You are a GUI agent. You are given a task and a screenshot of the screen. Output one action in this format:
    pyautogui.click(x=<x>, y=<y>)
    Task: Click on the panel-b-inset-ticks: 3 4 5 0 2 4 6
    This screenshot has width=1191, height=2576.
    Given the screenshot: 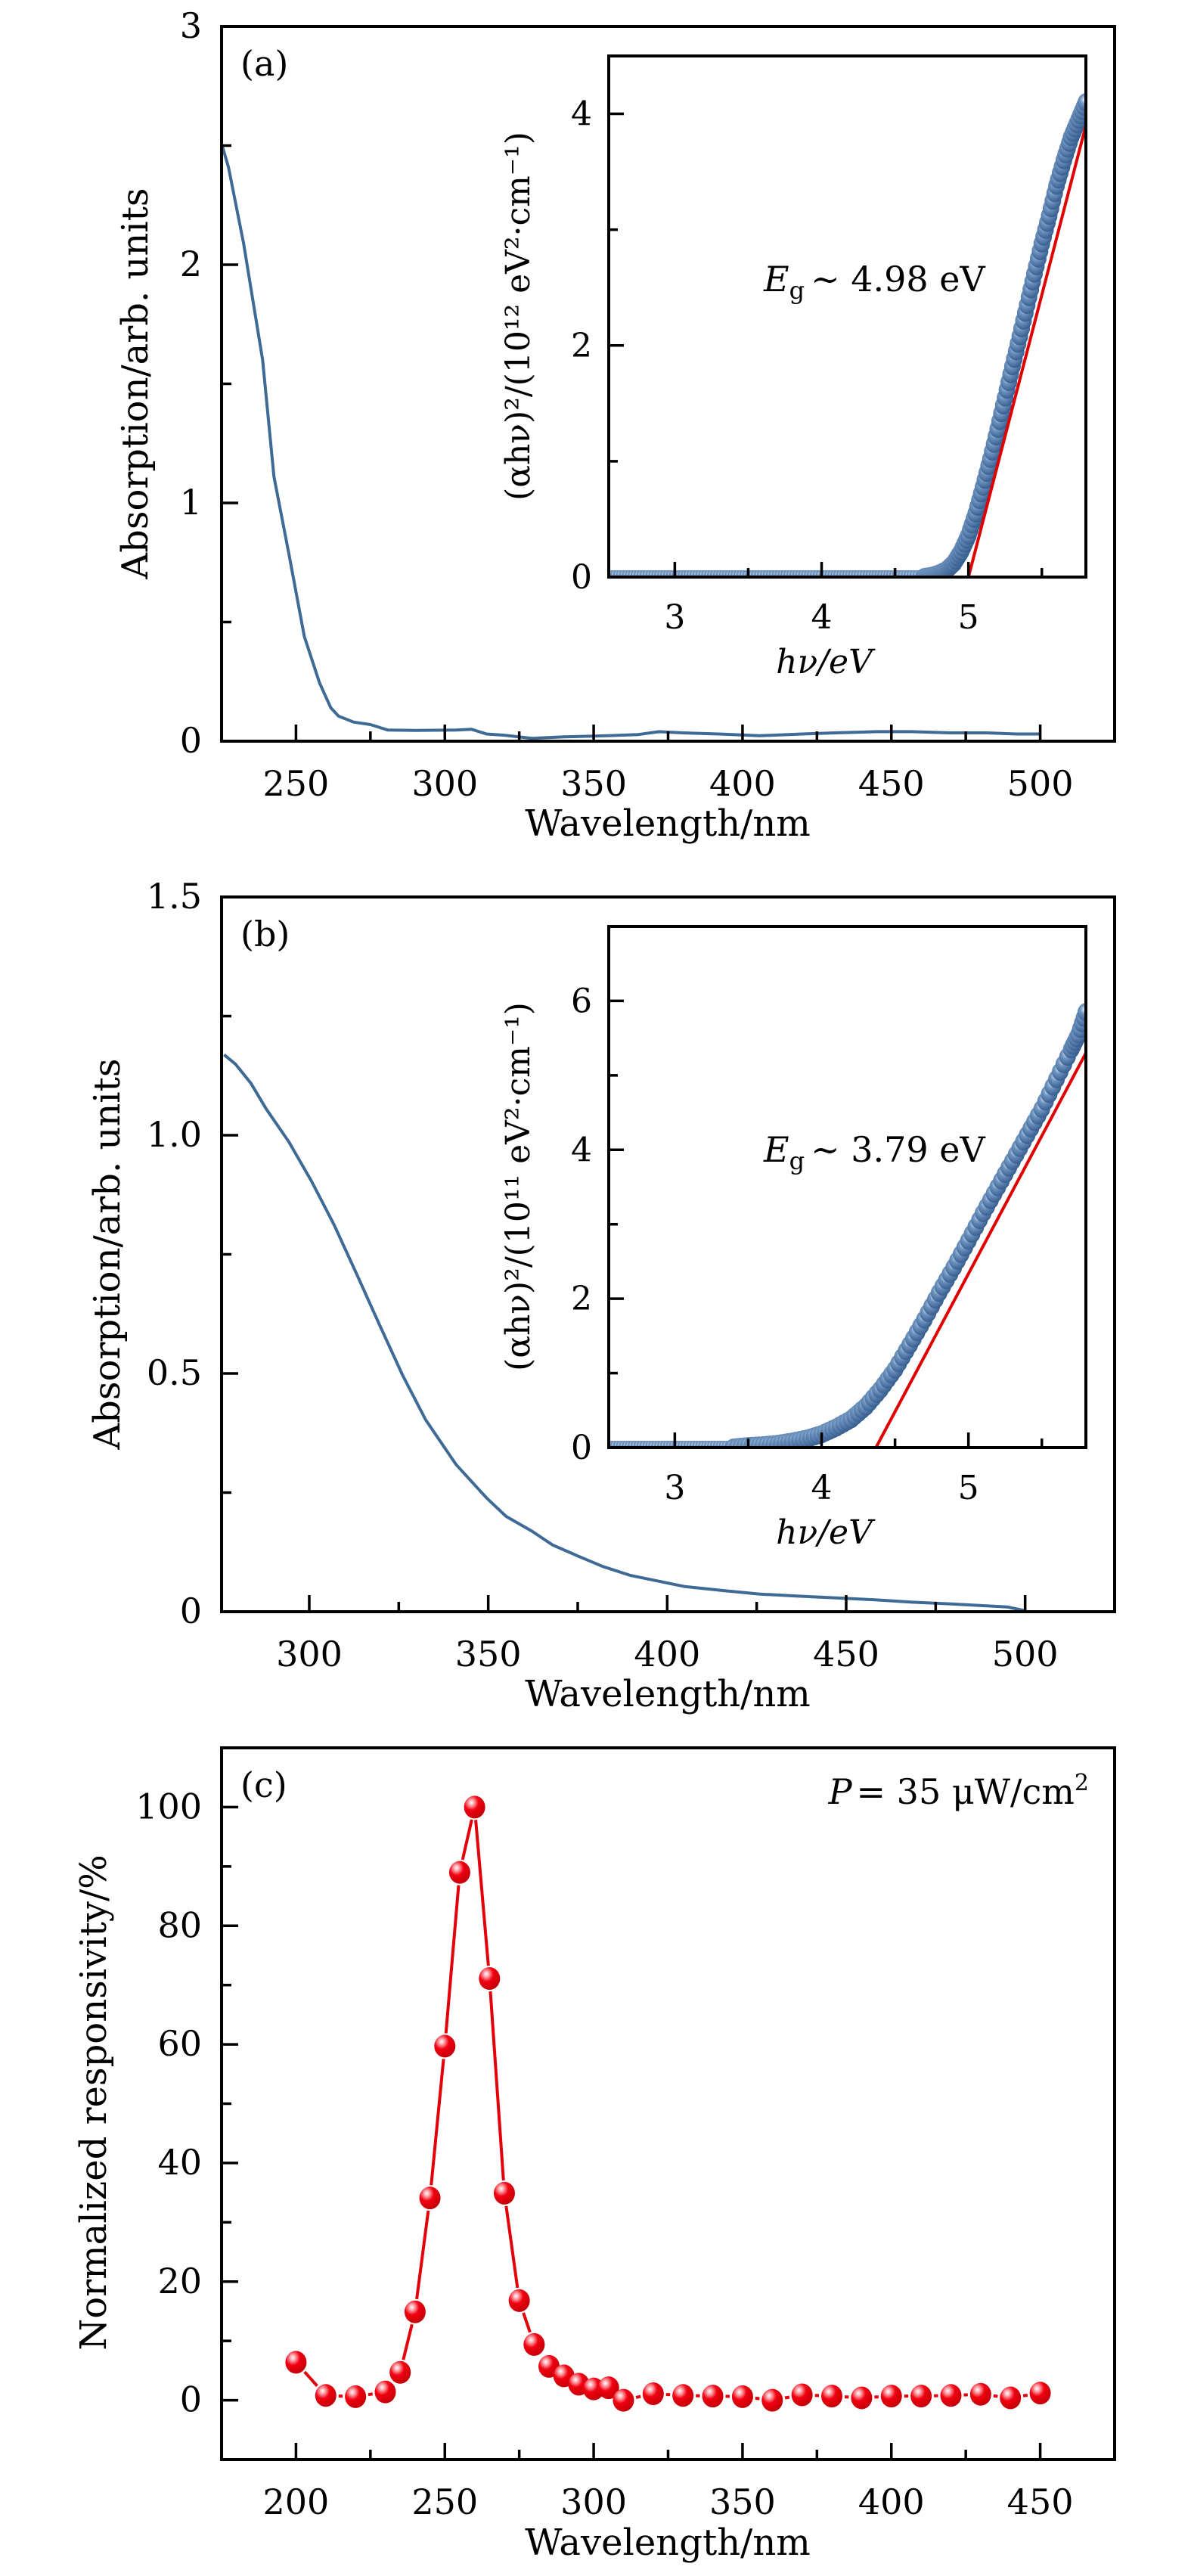 What is the action you would take?
    pyautogui.click(x=807, y=1244)
    